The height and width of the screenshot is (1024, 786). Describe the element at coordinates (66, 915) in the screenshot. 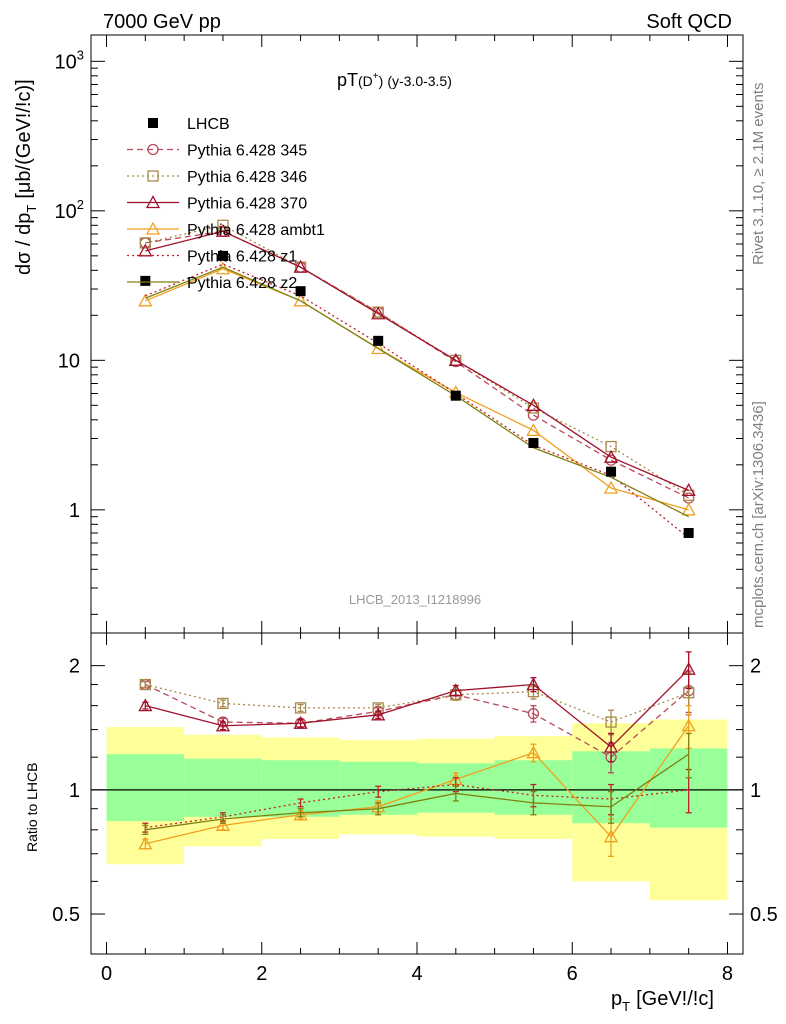

I see `y-tick-label-ratio-left: 0.5` at that location.